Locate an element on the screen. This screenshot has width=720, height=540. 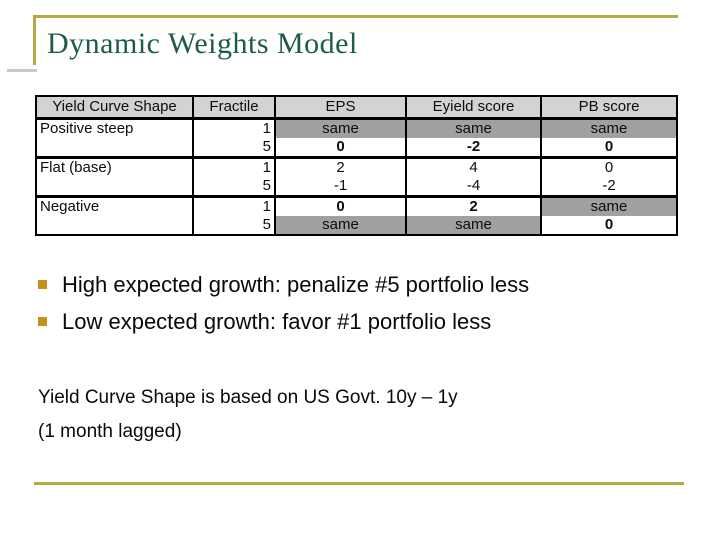
cell-eyield: 4 is located at coordinates (473, 166).